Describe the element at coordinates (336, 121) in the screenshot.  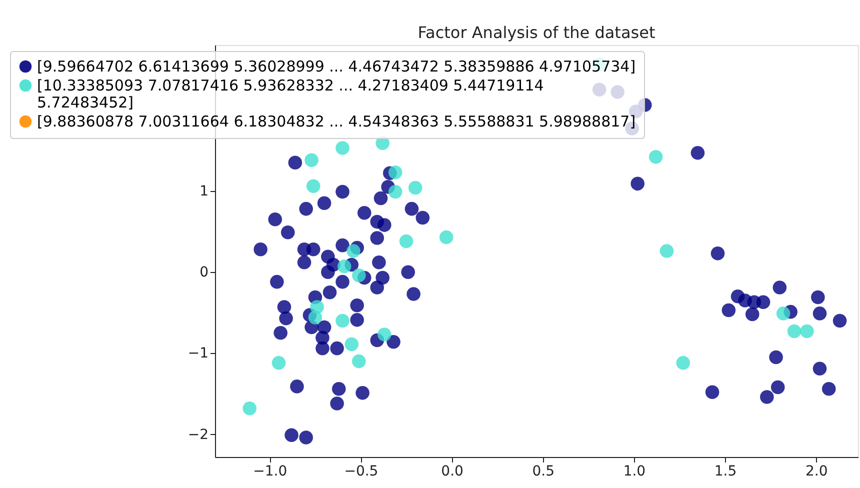
I see `legend-label: [9.88360878 7.00311664 6.18304832 ... 4.54348363 5.55588831 5.98988817]` at that location.